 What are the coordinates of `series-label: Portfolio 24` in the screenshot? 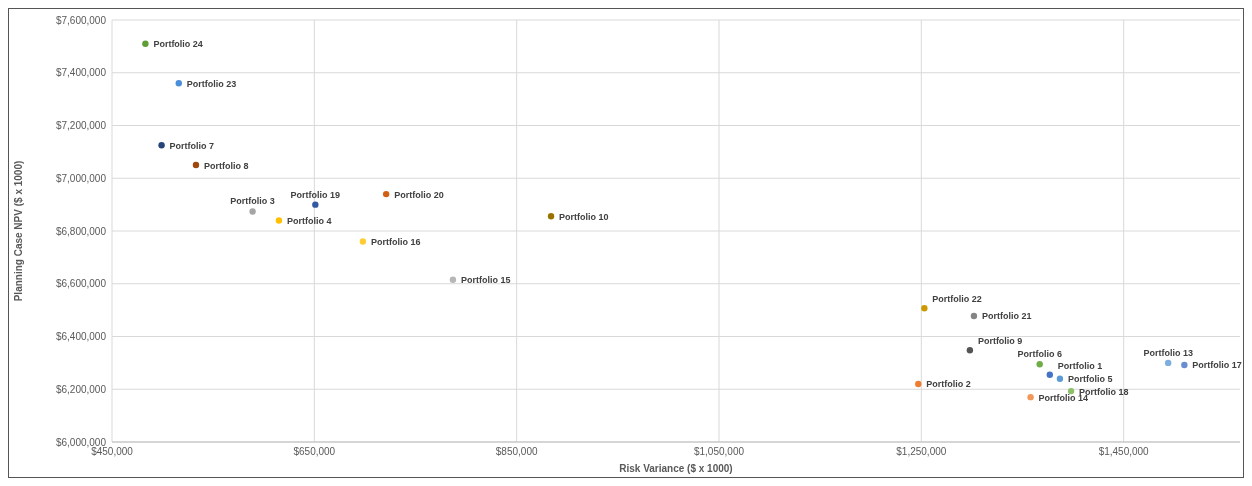 It's located at (178, 44).